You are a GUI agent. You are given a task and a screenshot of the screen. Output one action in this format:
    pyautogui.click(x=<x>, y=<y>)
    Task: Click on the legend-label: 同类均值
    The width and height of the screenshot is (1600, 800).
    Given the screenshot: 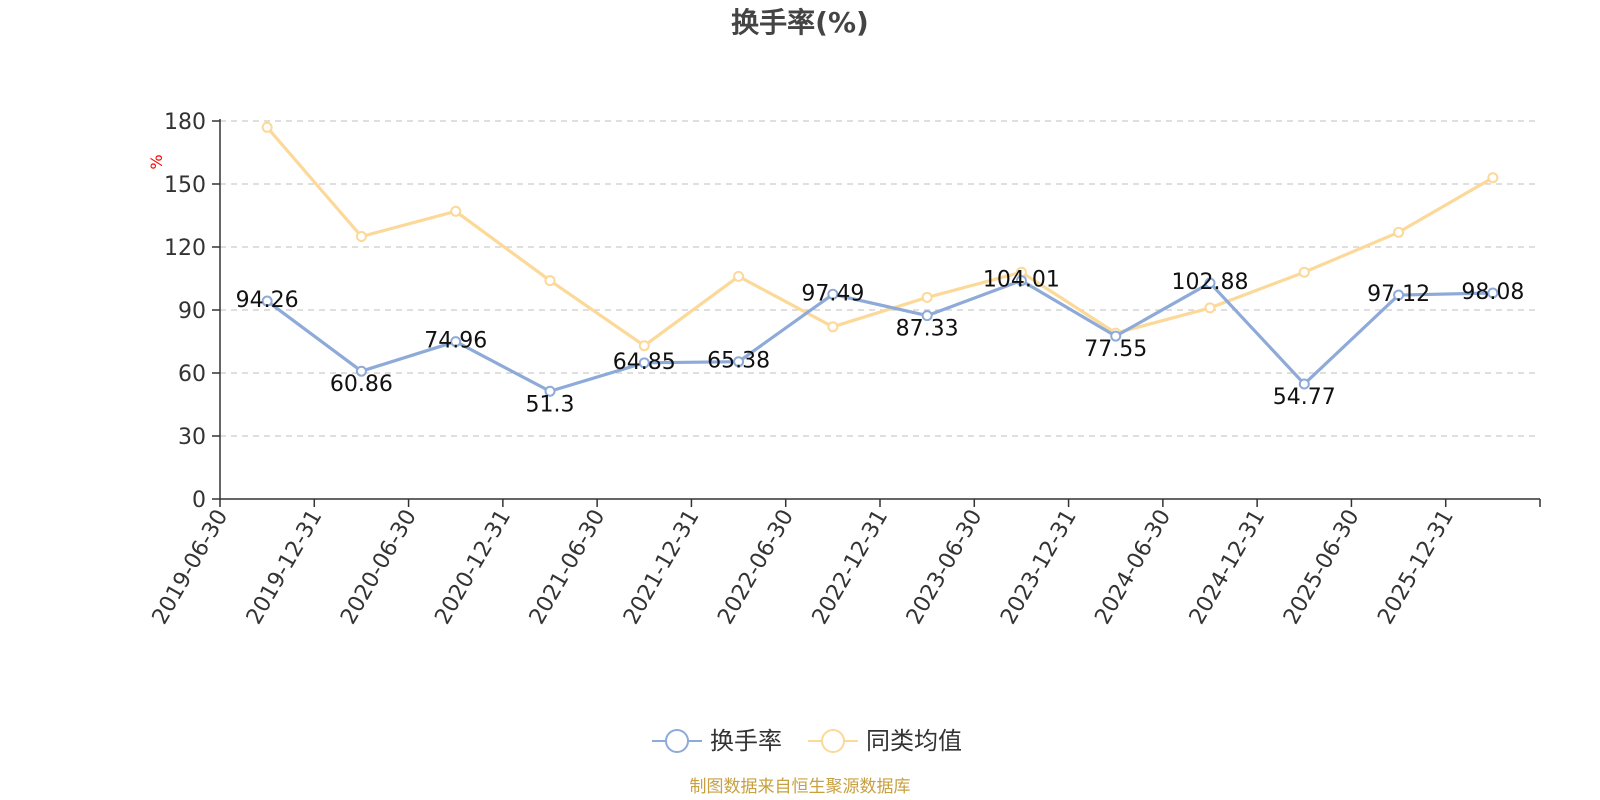 What is the action you would take?
    pyautogui.click(x=914, y=741)
    